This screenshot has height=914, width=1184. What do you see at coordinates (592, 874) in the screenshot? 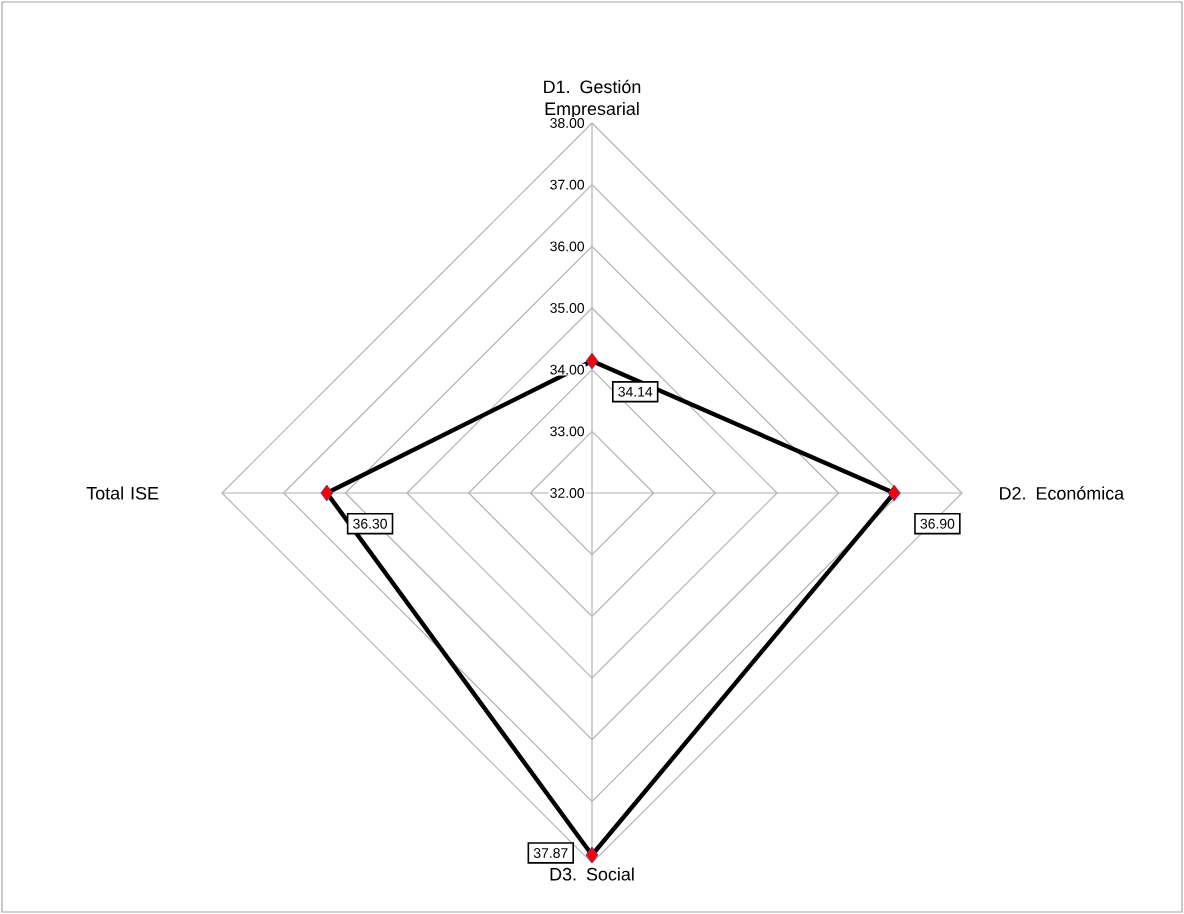
I see `spoke-label: D3. Social` at bounding box center [592, 874].